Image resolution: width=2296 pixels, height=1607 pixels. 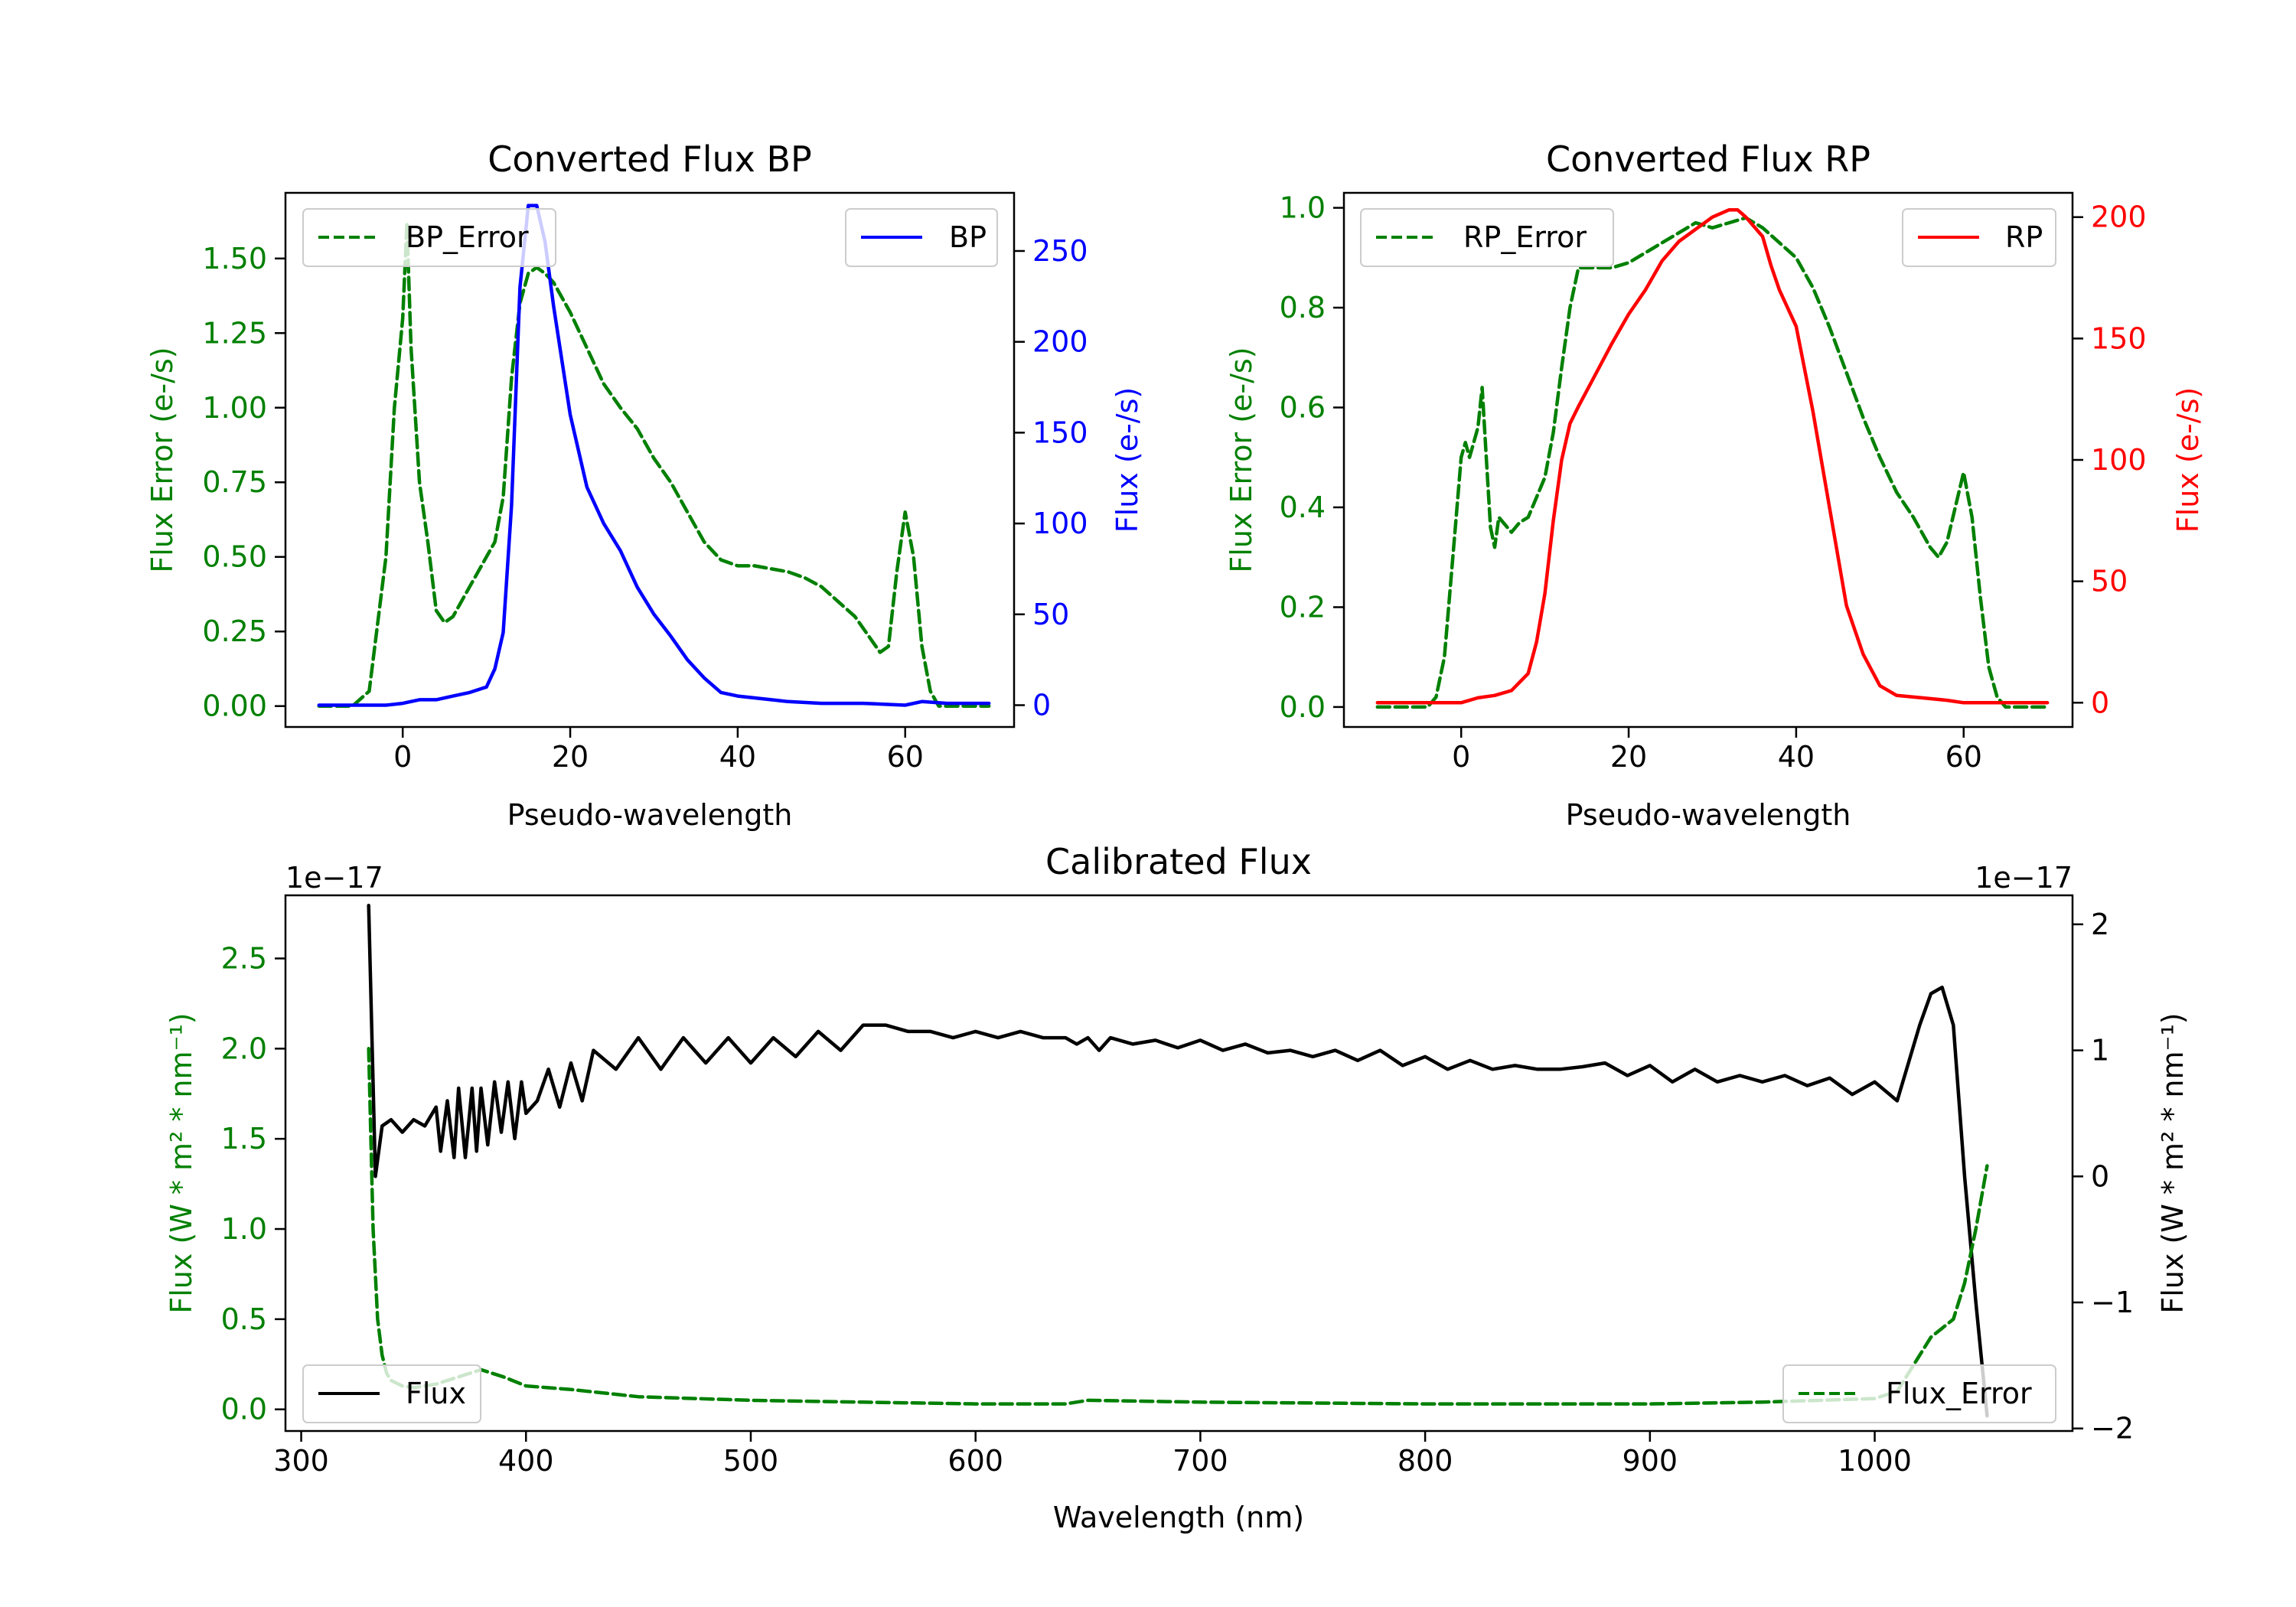 I want to click on rp-legend-flux-label: RP, so click(x=2024, y=237).